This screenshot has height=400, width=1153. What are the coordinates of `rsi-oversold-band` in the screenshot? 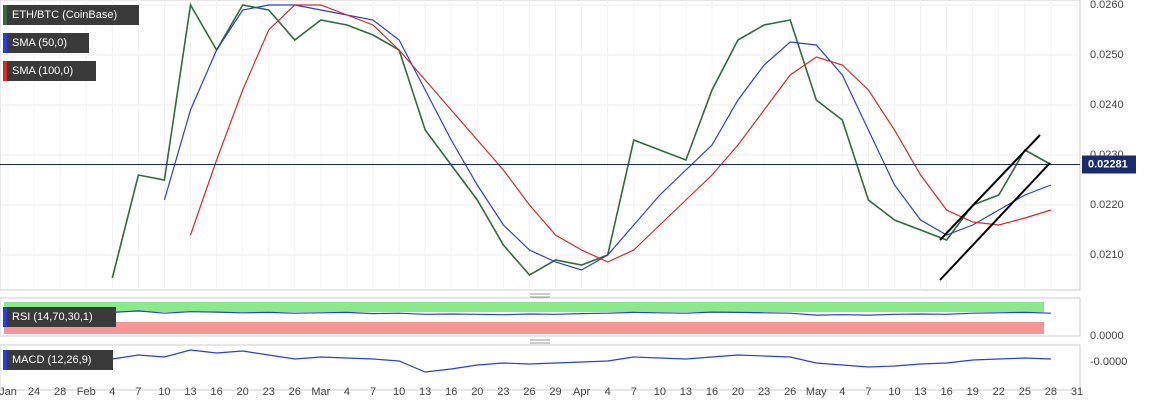 It's located at (524, 328).